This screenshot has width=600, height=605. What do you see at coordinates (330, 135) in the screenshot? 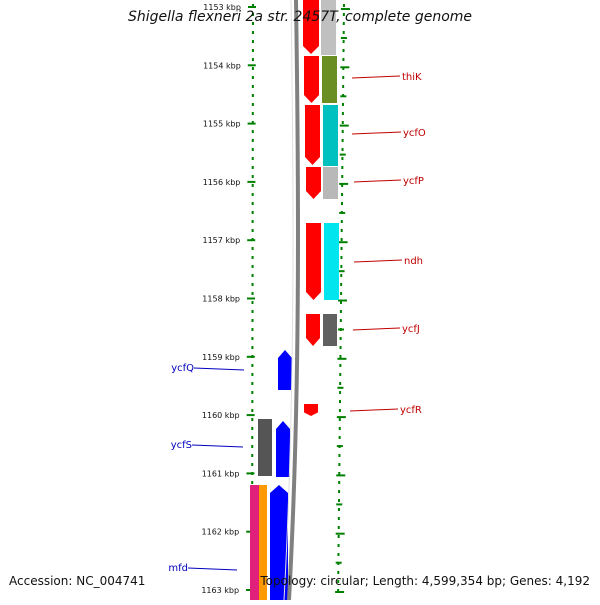
I see `cog-block-teal` at bounding box center [330, 135].